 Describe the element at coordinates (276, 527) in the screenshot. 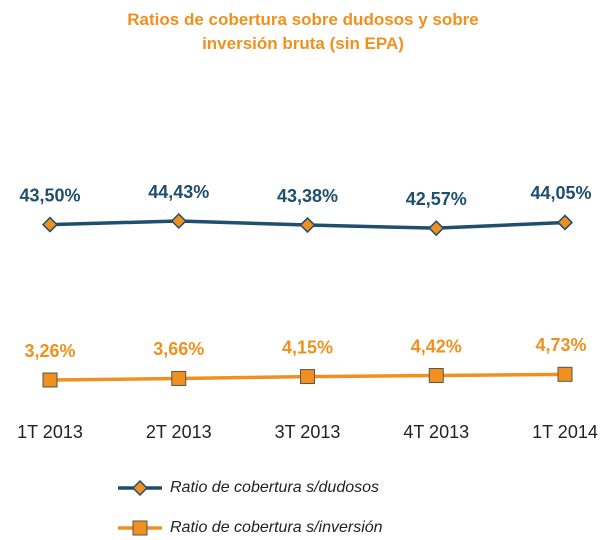

I see `legend-label: Ratio de cobertura s/inversión` at that location.